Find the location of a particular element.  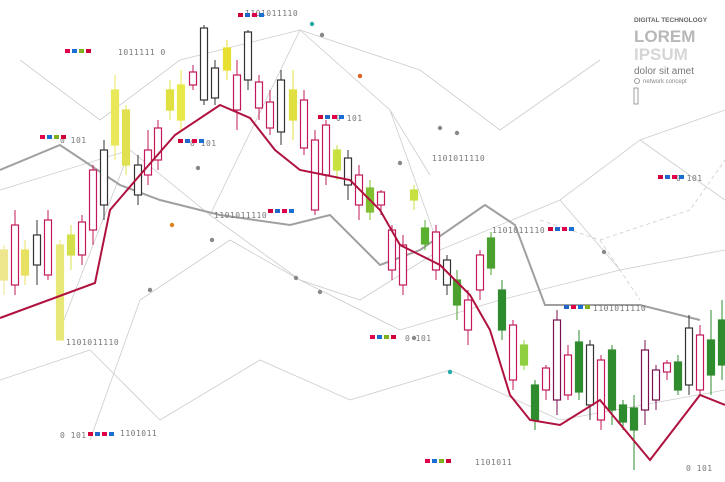

subtitle: dolor sit amet is located at coordinates (664, 71).